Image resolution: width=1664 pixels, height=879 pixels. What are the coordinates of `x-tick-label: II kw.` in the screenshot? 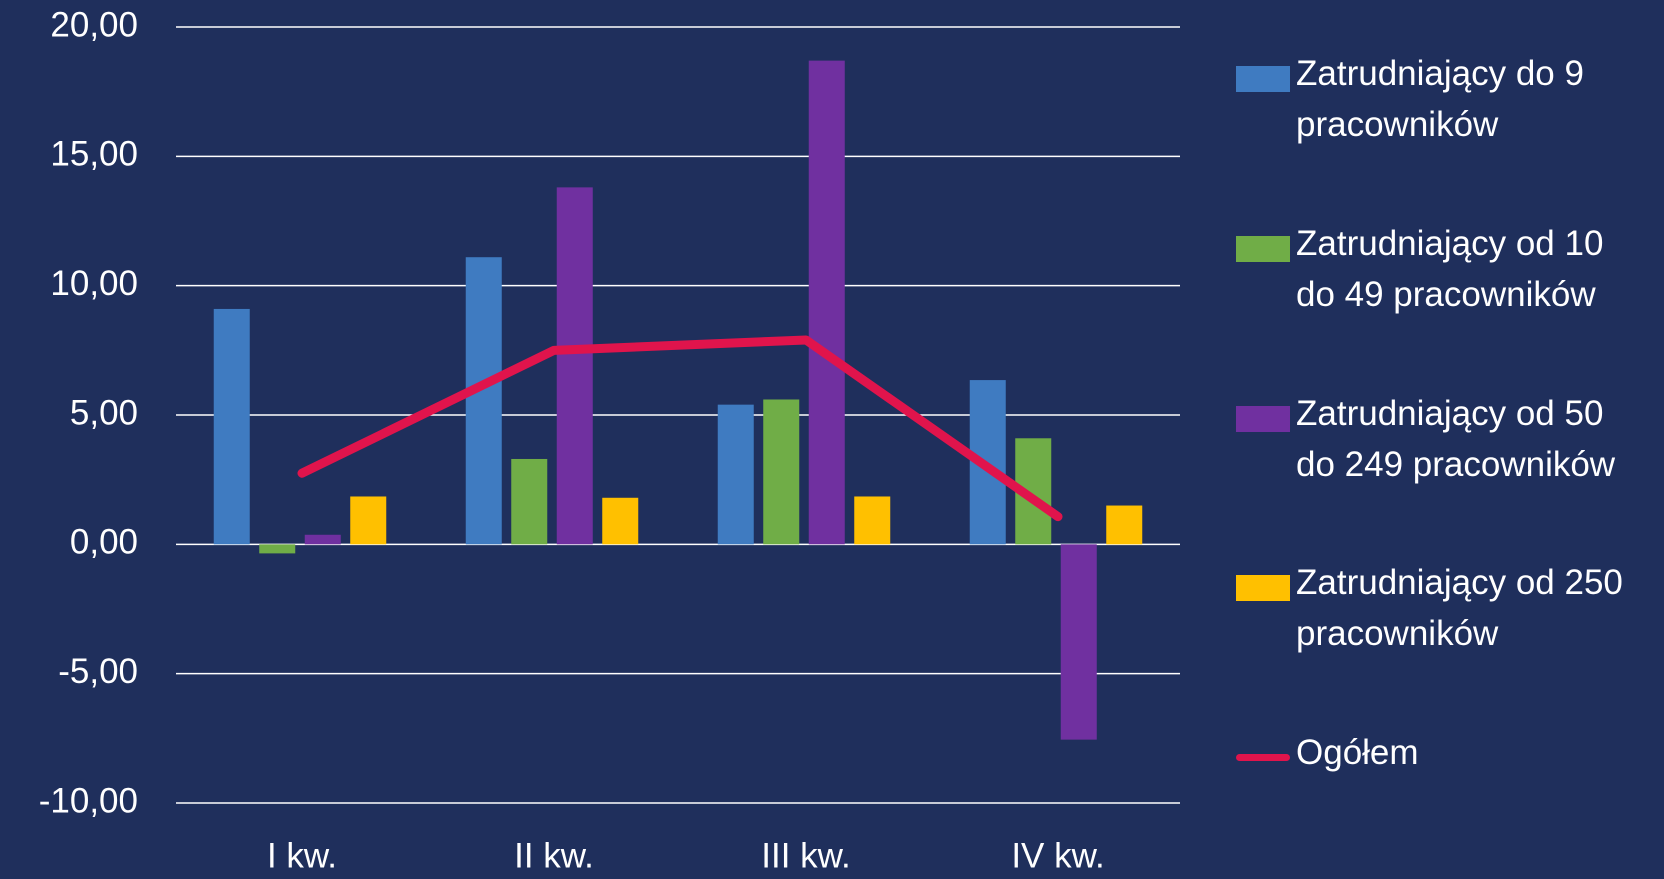 It's located at (554, 855).